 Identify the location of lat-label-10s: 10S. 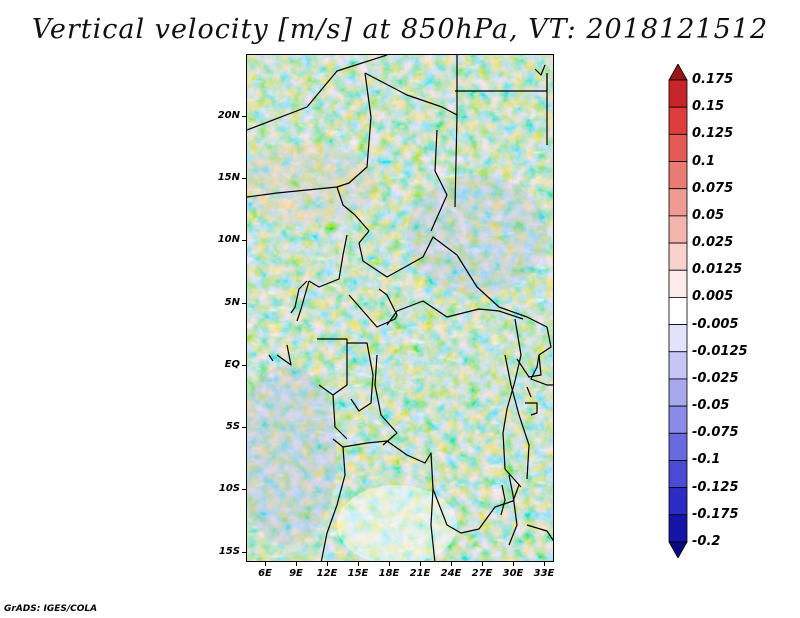
(229, 488).